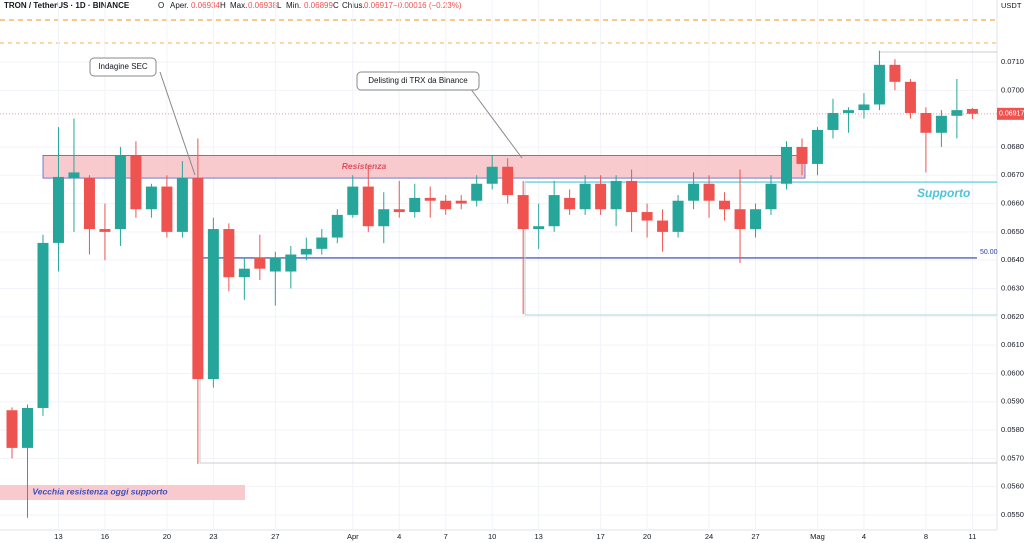 The image size is (1024, 543). I want to click on o-name: Aper., so click(179, 5).